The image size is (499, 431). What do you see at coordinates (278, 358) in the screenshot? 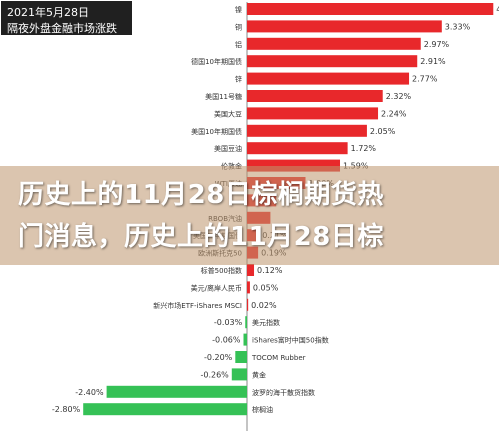
I see `category-label-20: TOCOM Rubber` at bounding box center [278, 358].